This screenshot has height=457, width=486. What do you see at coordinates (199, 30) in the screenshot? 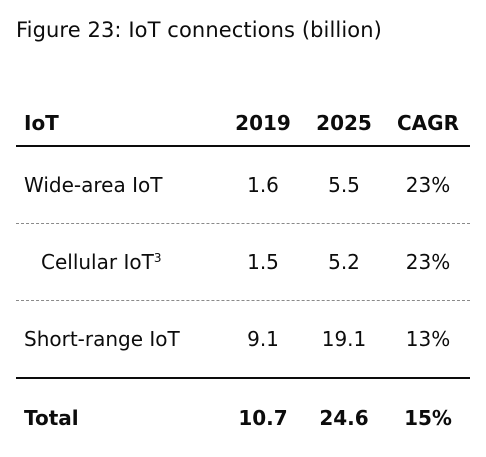
I see `figure-title: Figure 23: IoT connections (billion)` at bounding box center [199, 30].